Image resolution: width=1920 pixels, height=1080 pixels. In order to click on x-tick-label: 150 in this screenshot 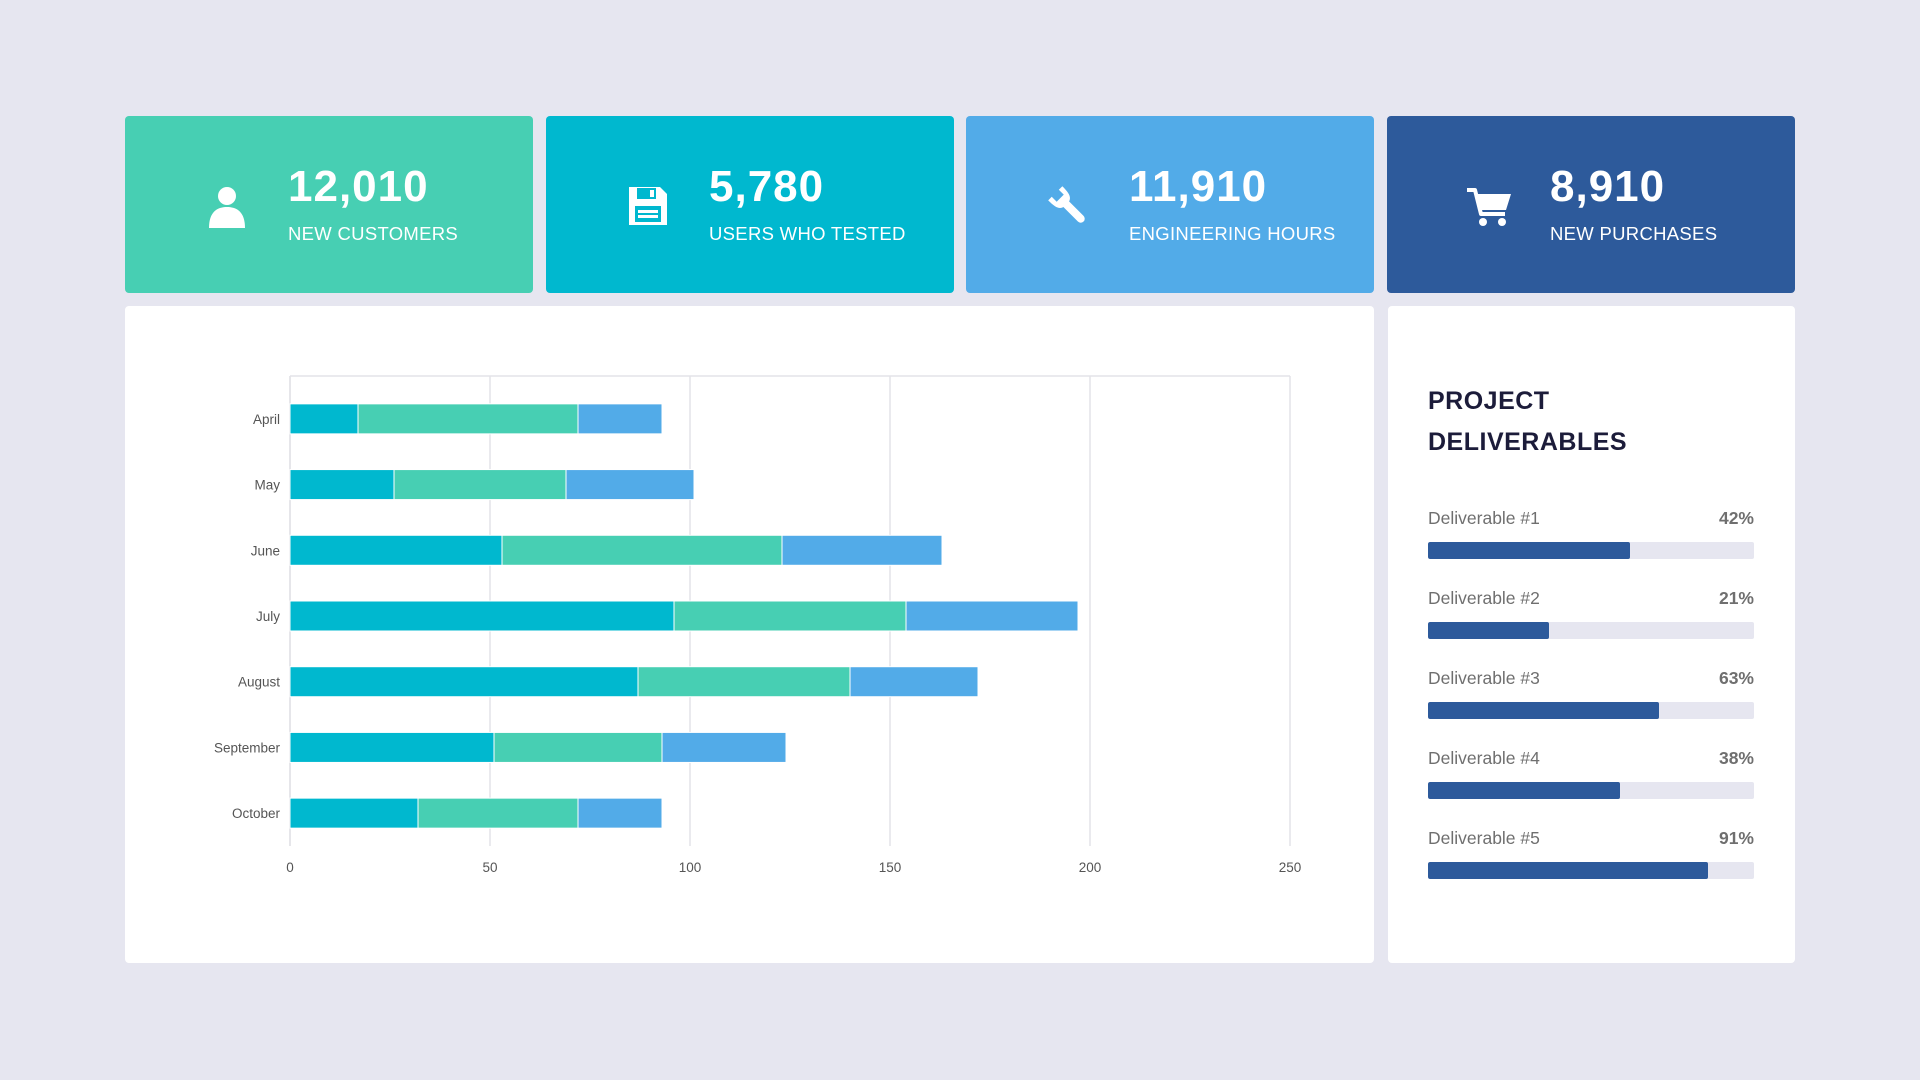, I will do `click(890, 867)`.